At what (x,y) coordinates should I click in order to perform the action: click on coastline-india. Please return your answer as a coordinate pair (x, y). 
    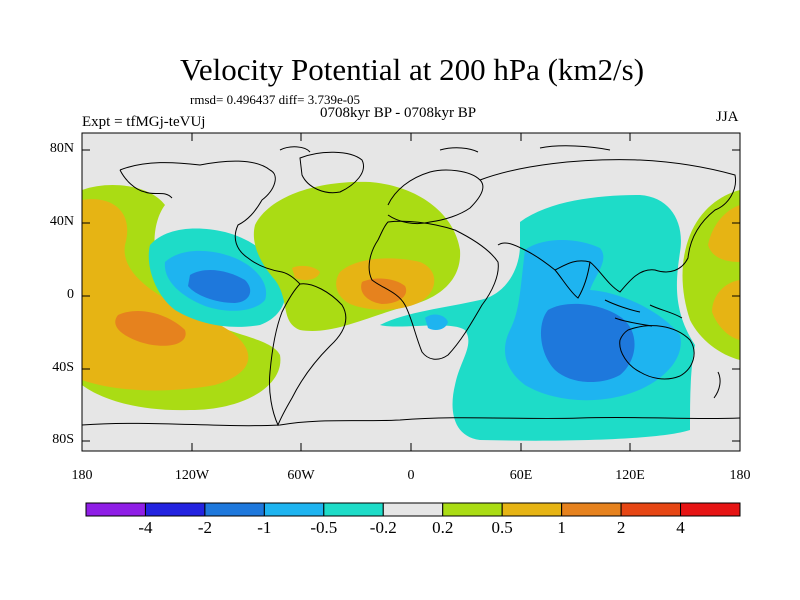
    Looking at the image, I should click on (572, 280).